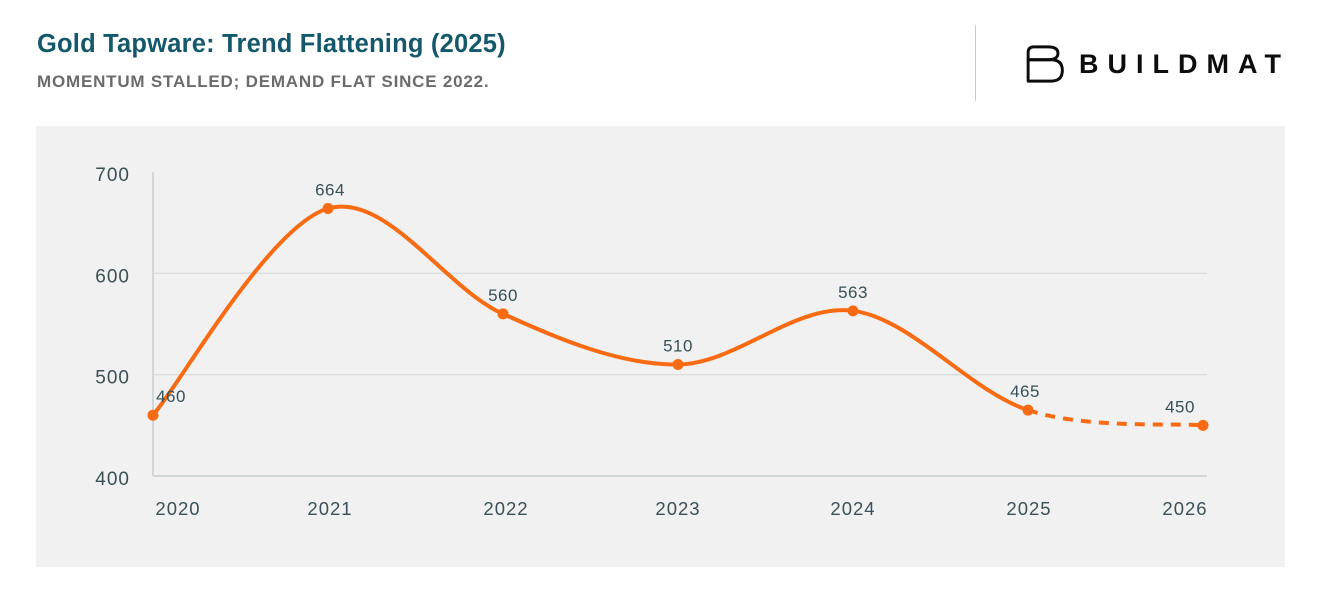  Describe the element at coordinates (678, 346) in the screenshot. I see `data-point-label: 510` at that location.